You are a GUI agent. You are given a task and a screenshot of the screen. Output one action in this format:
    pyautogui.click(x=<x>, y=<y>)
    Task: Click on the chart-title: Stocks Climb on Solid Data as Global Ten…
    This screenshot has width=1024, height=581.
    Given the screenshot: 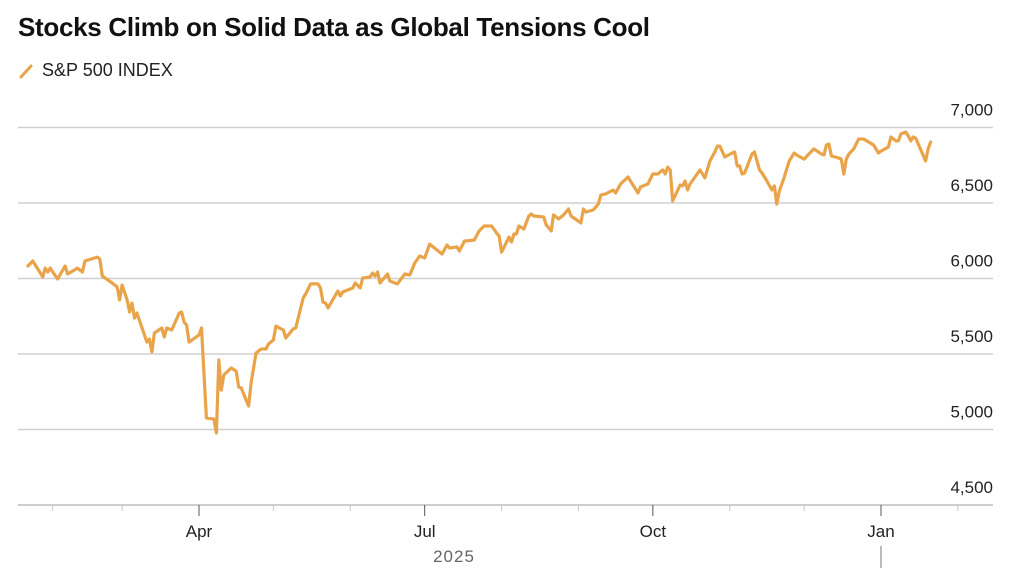 What is the action you would take?
    pyautogui.click(x=334, y=27)
    